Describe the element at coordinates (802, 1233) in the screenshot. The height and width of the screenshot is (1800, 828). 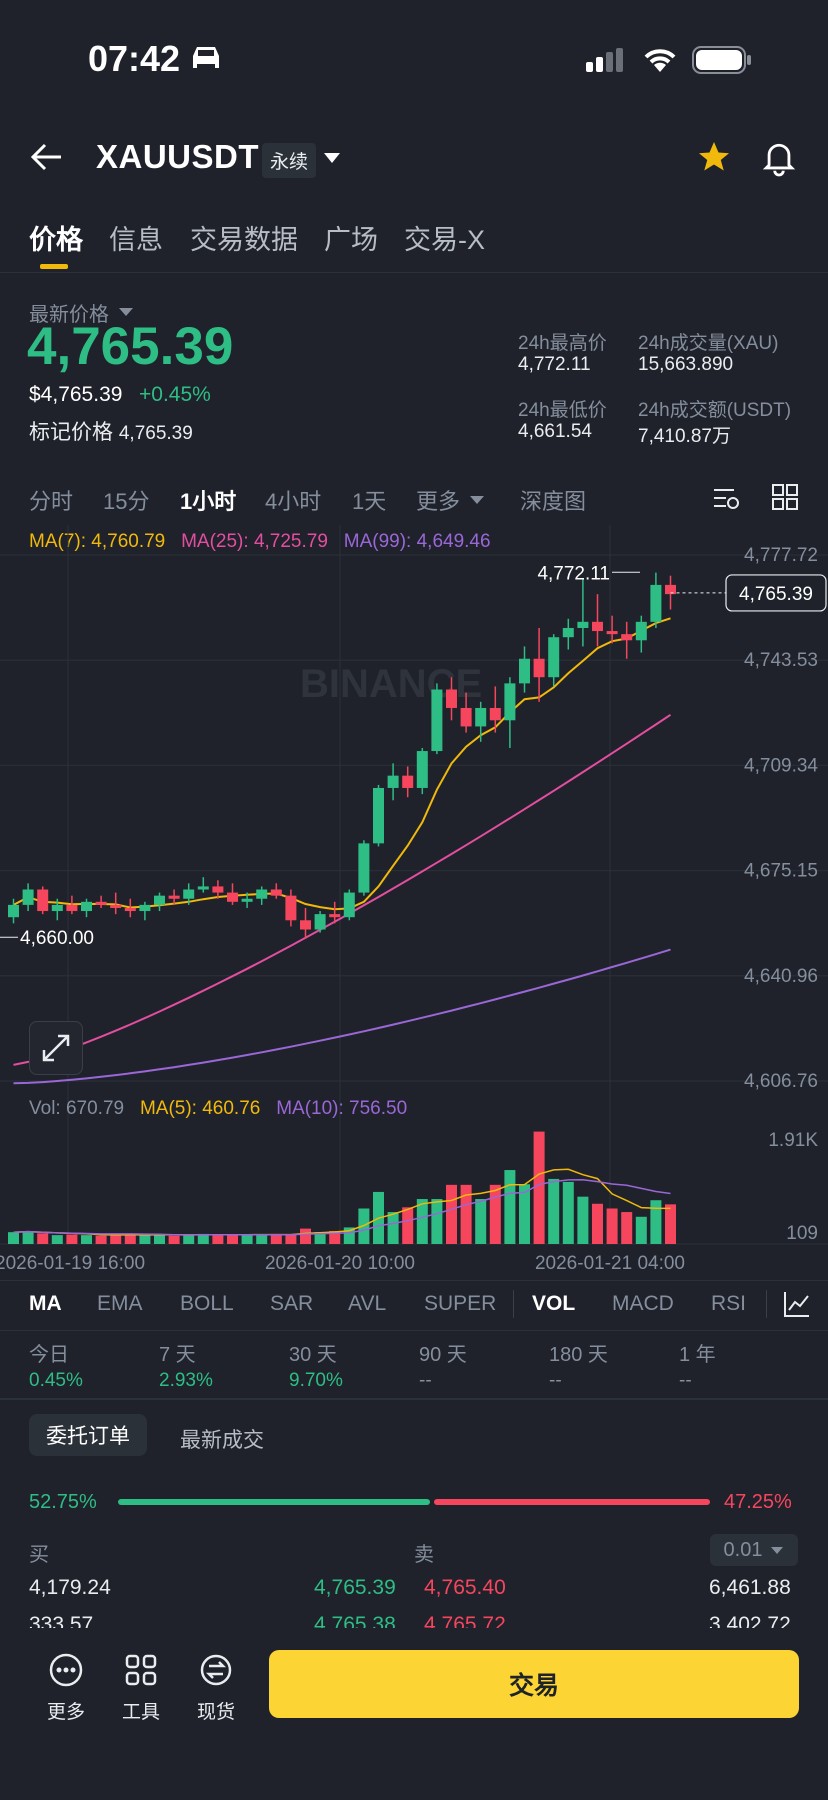
I see `vol-tick-label: 109` at that location.